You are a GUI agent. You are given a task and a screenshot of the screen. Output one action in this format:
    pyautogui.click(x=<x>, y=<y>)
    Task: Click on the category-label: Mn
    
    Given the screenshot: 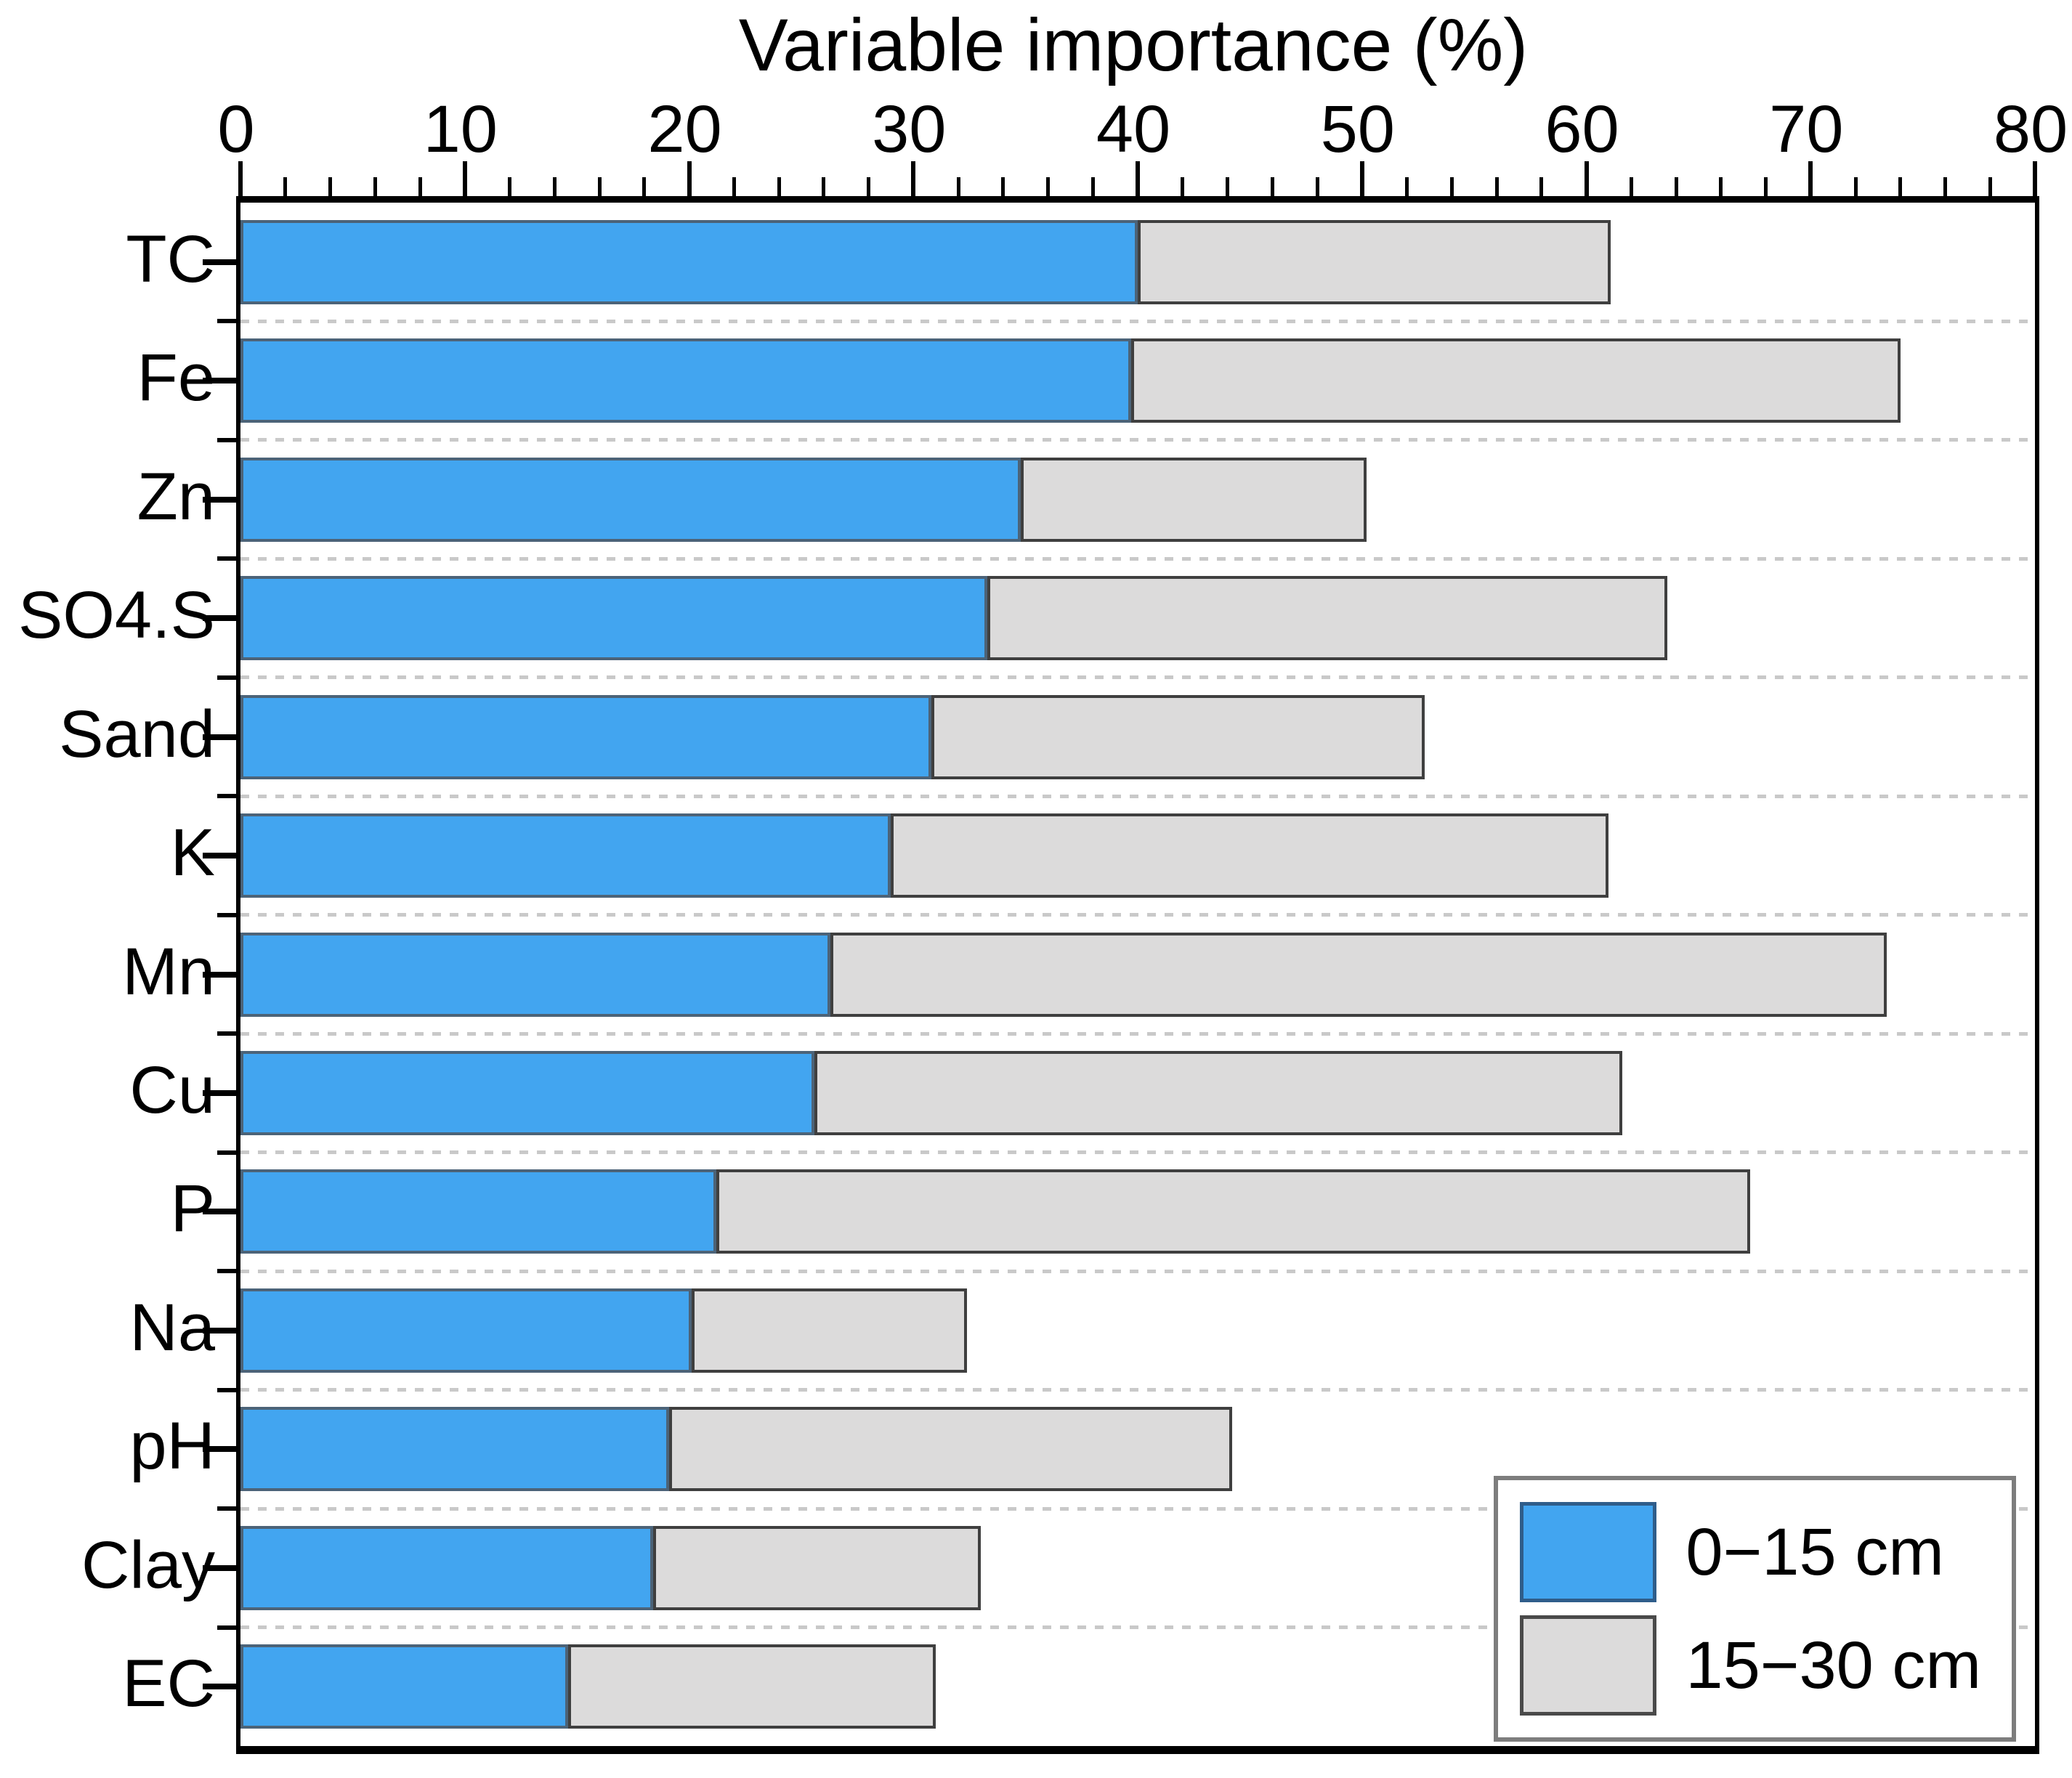 What is the action you would take?
    pyautogui.click(x=168, y=971)
    